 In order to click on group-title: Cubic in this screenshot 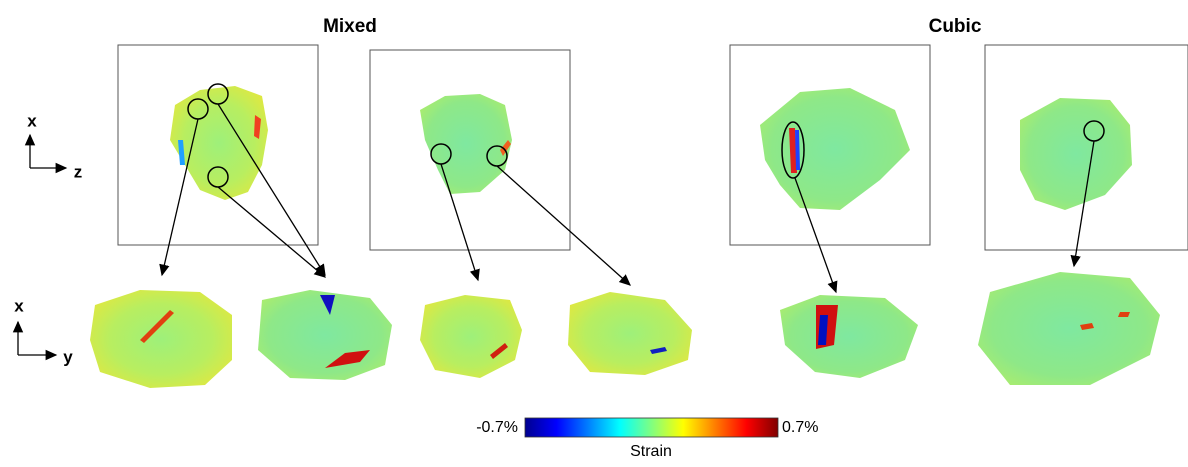, I will do `click(955, 26)`.